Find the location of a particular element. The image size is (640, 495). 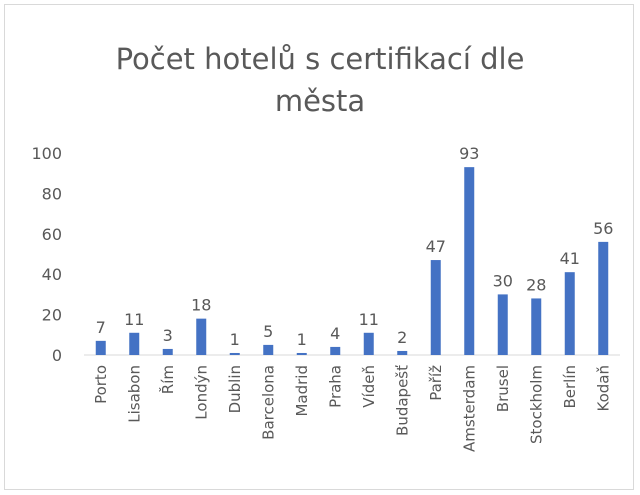

x-tick-label: Vídeň is located at coordinates (369, 386).